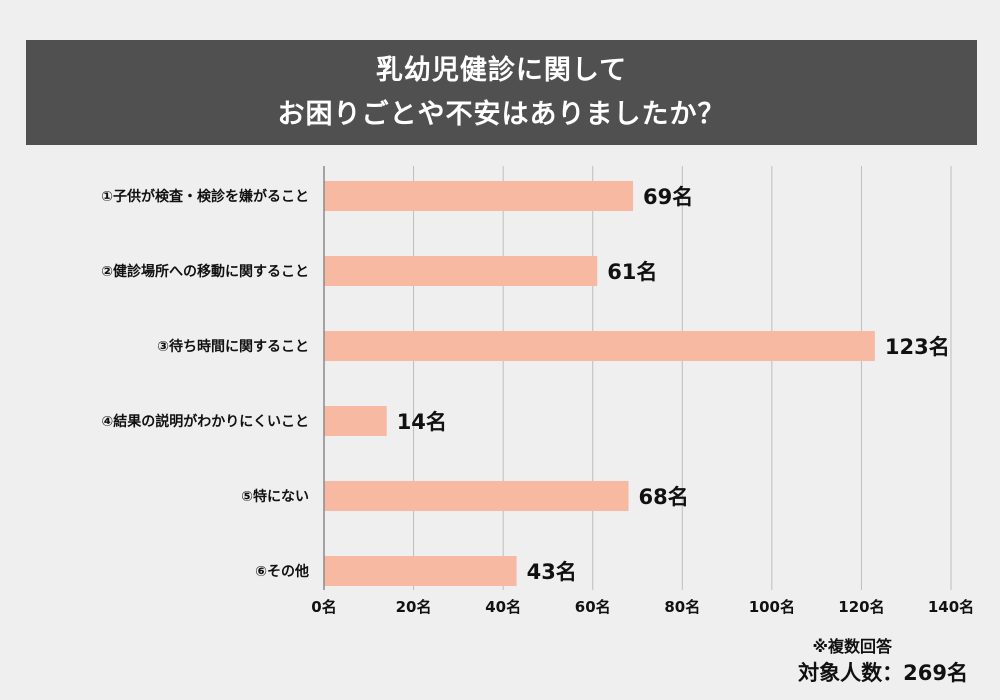 The width and height of the screenshot is (1000, 700). Describe the element at coordinates (205, 271) in the screenshot. I see `category-label: ②健診場所への移動に関すること` at that location.